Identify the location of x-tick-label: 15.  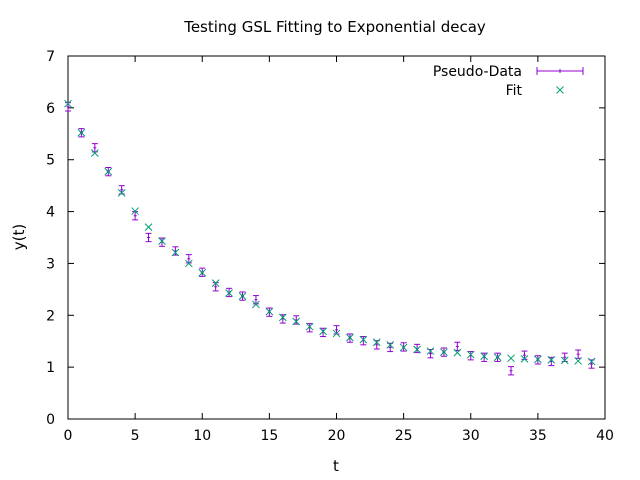
(269, 436).